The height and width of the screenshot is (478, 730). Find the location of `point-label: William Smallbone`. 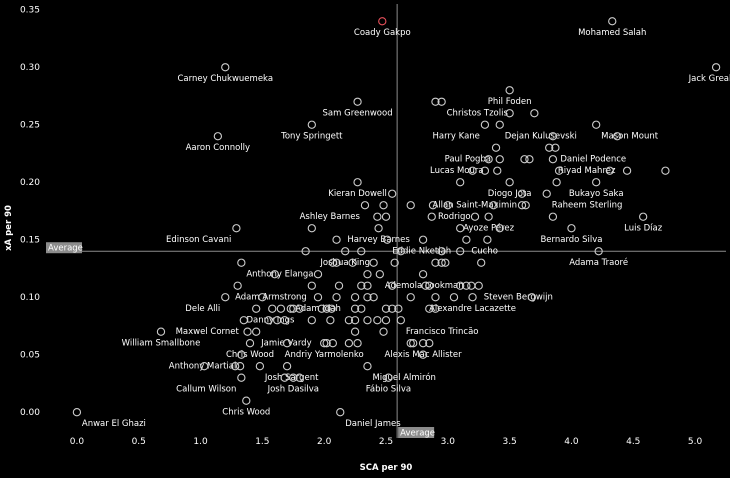

point-label: William Smallbone is located at coordinates (161, 344).